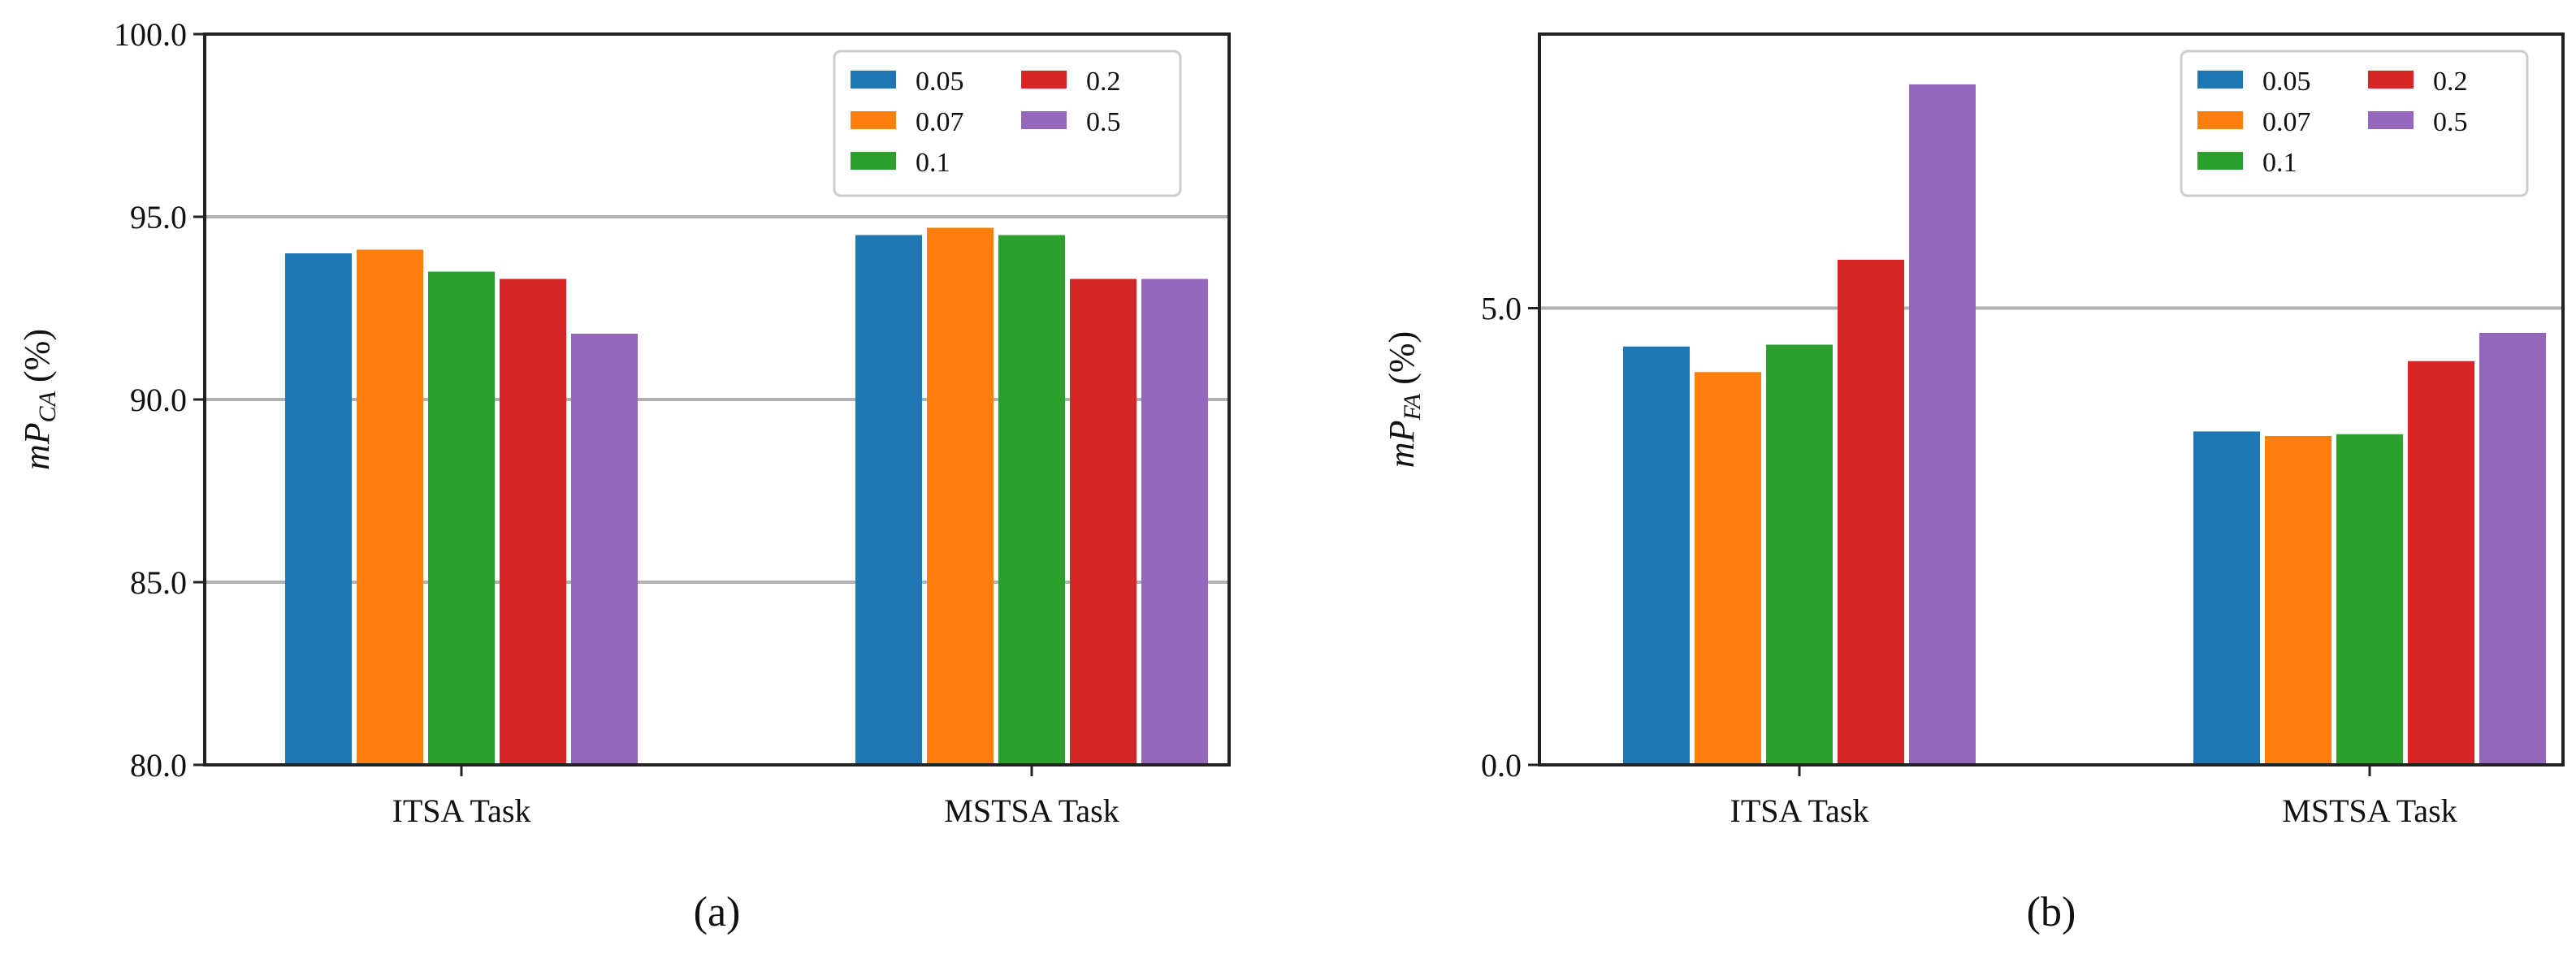 The width and height of the screenshot is (2576, 963). I want to click on y-tick-label: 80.0, so click(158, 765).